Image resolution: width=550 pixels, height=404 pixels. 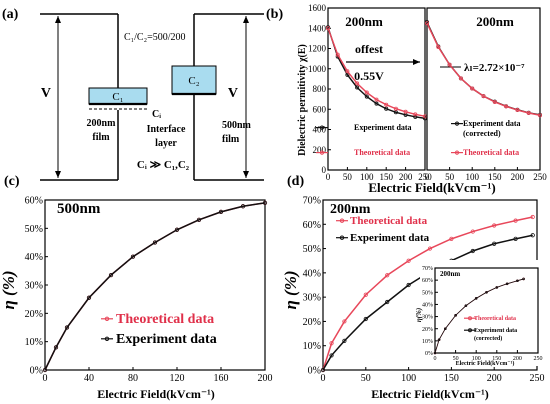 I want to click on chart-2-y-tick-label: 20%, so click(x=34, y=314).